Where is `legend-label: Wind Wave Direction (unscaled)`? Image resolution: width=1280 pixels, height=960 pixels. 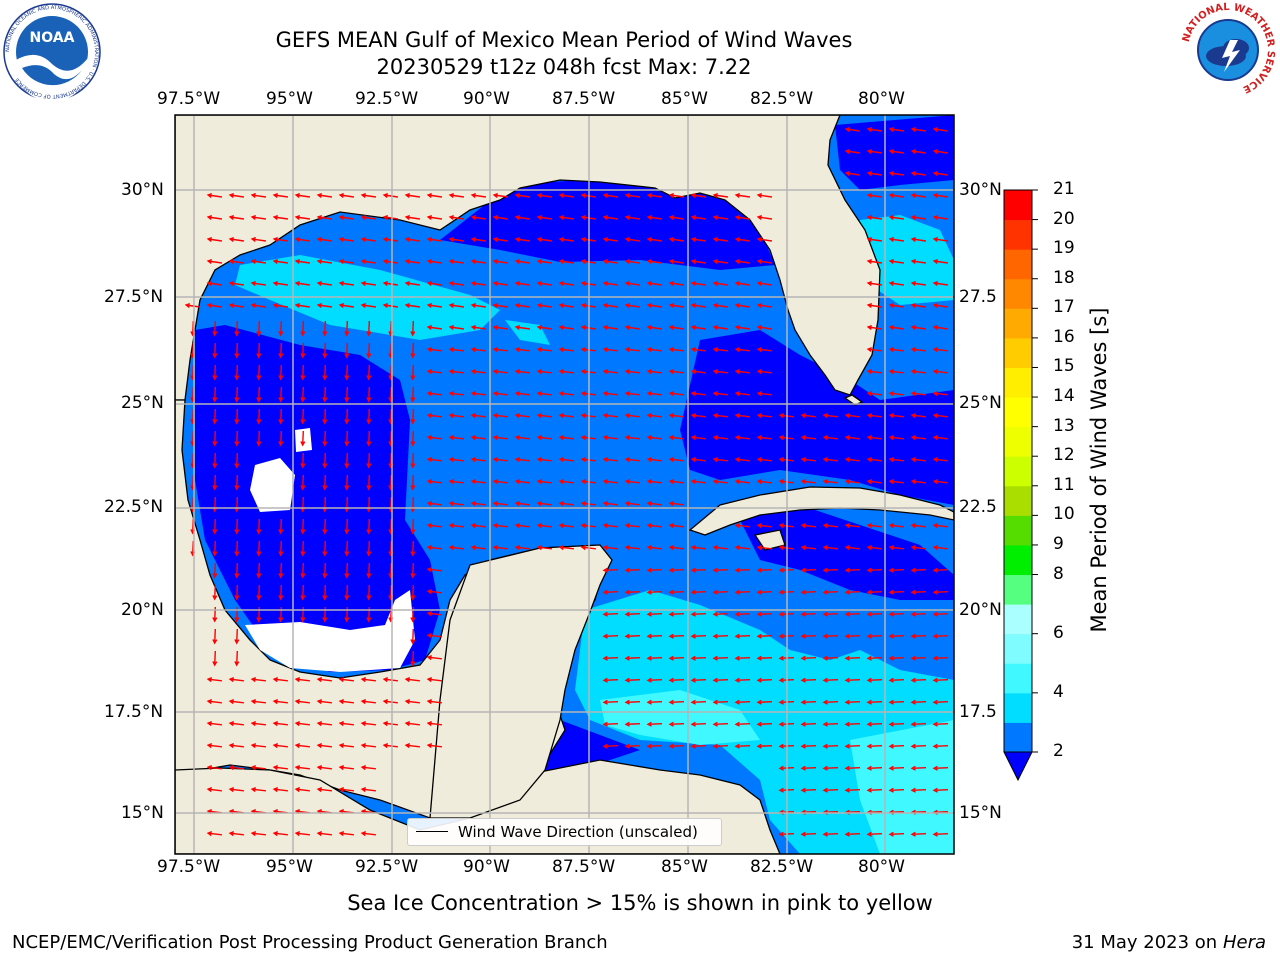
legend-label: Wind Wave Direction (unscaled) is located at coordinates (578, 832).